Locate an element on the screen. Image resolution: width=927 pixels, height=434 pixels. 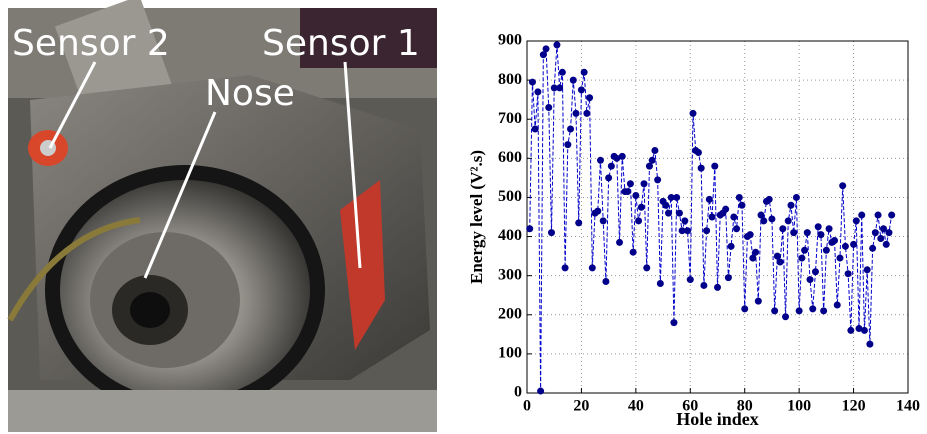
y-tick-label: 500 is located at coordinates (510, 196).